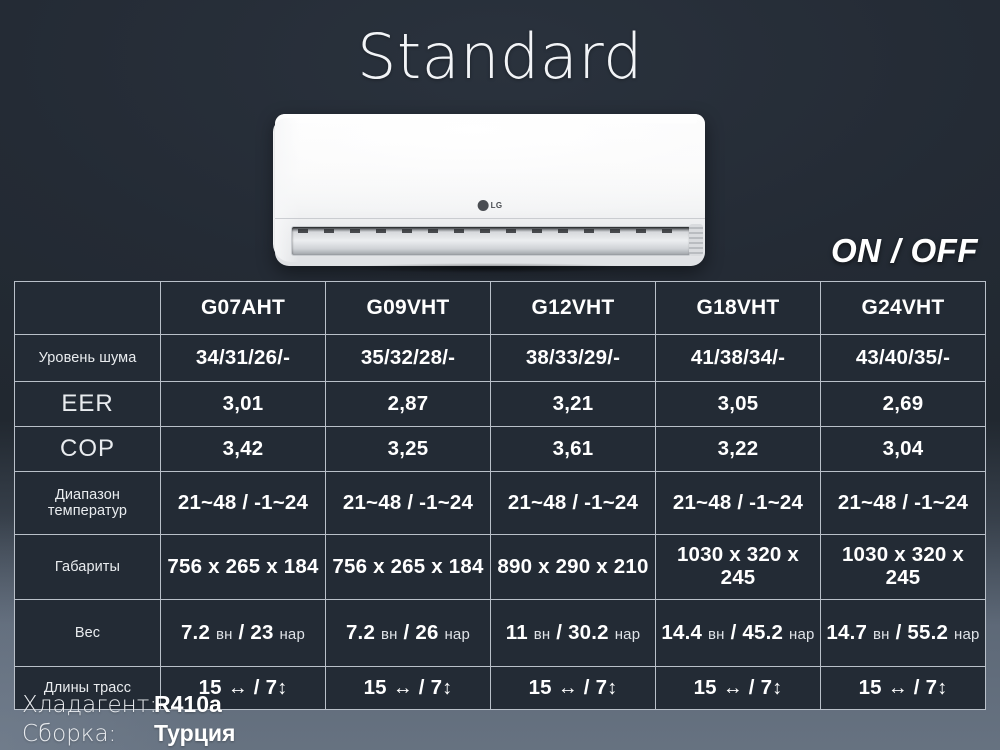  I want to click on weight-outdoor: 23, so click(262, 632).